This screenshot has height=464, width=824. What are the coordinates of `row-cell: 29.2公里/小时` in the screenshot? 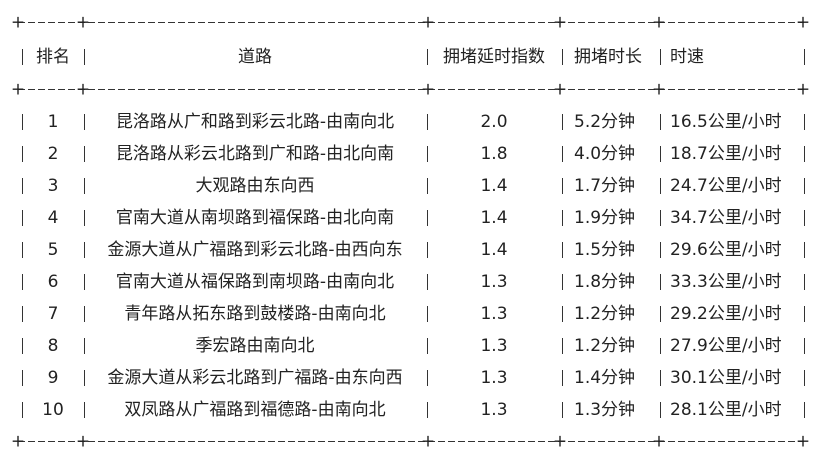 It's located at (726, 314).